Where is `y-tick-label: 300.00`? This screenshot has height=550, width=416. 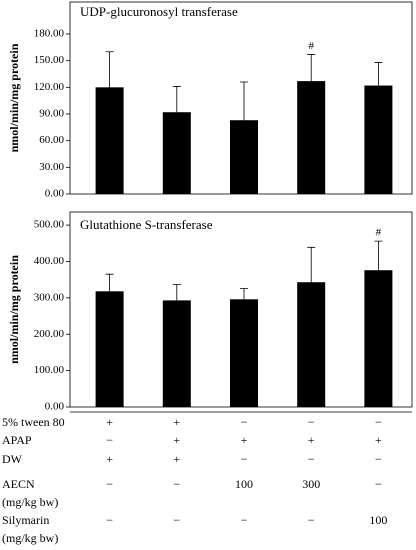 y-tick-label: 300.00 is located at coordinates (49, 297).